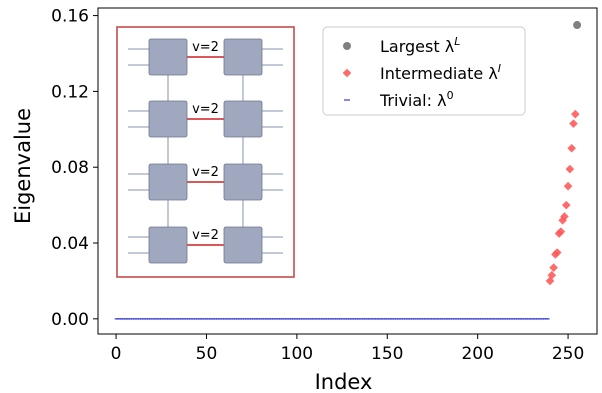  I want to click on y-tick-label: 0.04, so click(70, 244).